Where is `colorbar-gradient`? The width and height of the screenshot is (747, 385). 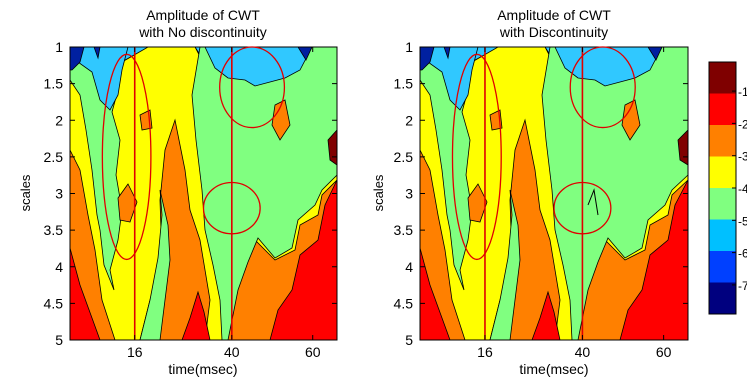 colorbar-gradient is located at coordinates (722, 188).